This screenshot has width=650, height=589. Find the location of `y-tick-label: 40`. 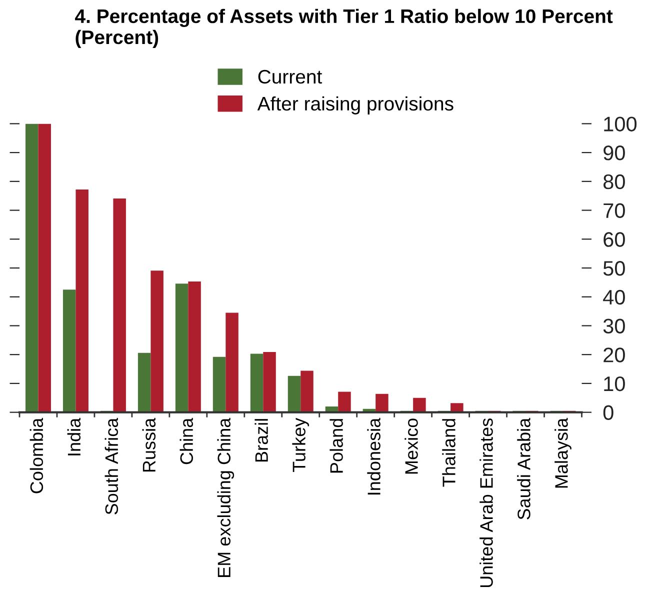

y-tick-label: 40 is located at coordinates (614, 297).